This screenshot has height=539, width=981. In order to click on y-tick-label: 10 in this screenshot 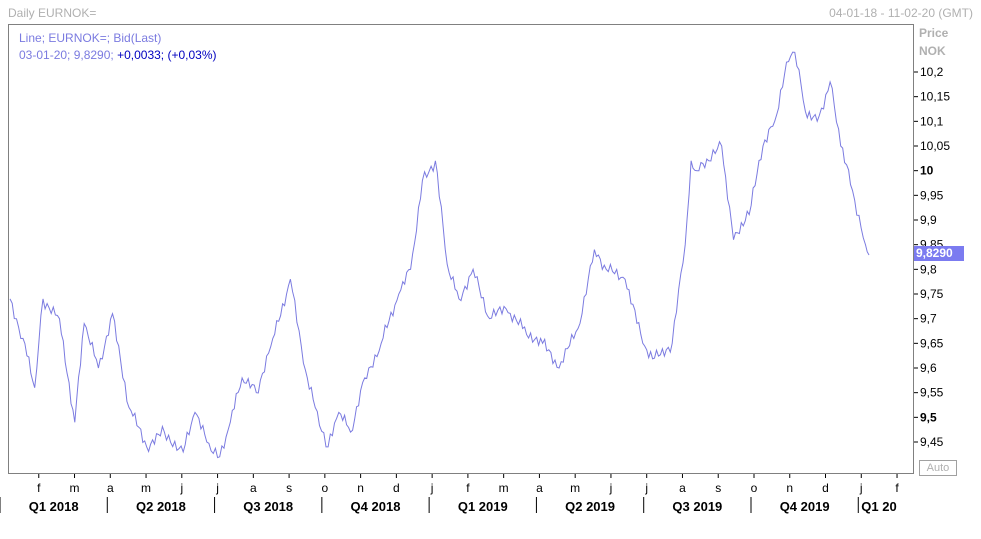, I will do `click(927, 171)`.